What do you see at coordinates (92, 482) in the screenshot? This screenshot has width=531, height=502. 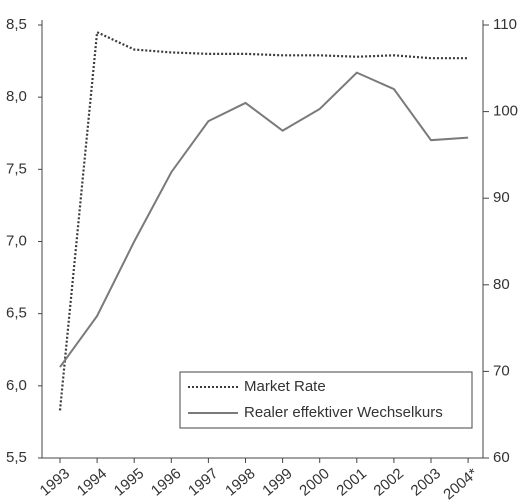 I see `x-tick-label: 1994` at bounding box center [92, 482].